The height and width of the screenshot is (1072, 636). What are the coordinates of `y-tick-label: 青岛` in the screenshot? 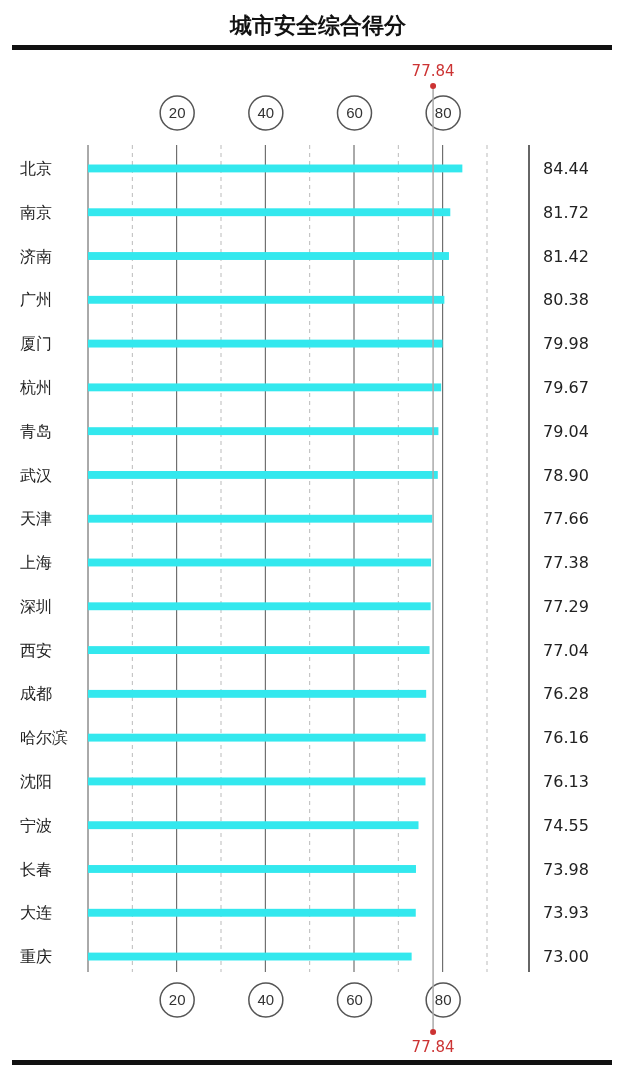 It's located at (36, 431).